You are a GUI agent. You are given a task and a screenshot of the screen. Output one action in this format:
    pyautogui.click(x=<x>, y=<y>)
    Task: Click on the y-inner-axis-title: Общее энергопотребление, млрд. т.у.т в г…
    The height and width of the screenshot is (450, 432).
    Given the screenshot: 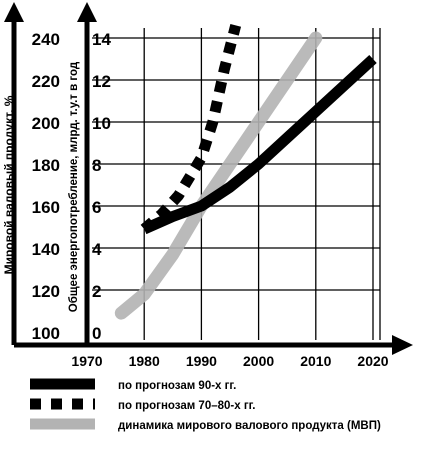 What is the action you would take?
    pyautogui.click(x=74, y=186)
    